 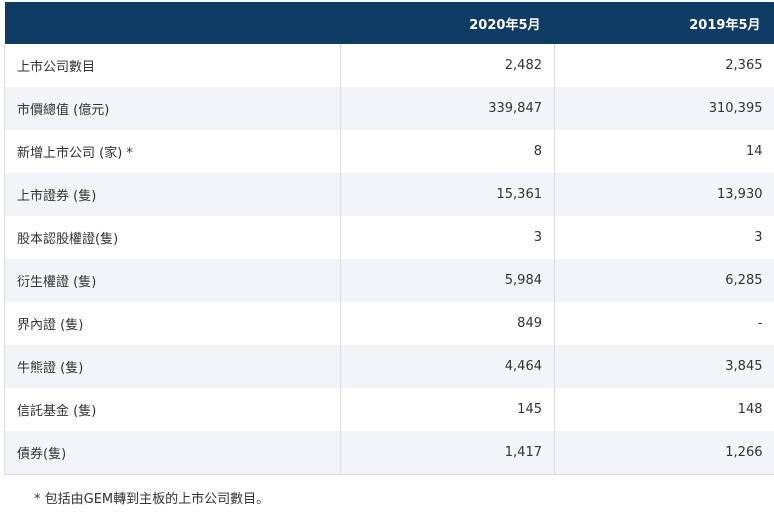 What do you see at coordinates (447, 409) in the screenshot?
I see `value-2020: 145` at bounding box center [447, 409].